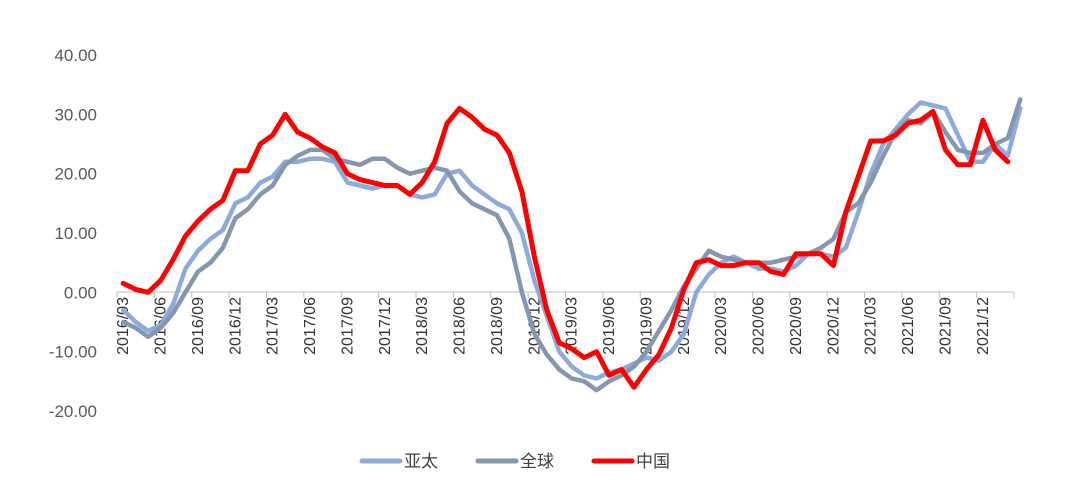 This screenshot has width=1080, height=495. Describe the element at coordinates (422, 326) in the screenshot. I see `x-tick-label: 2018/03` at that location.